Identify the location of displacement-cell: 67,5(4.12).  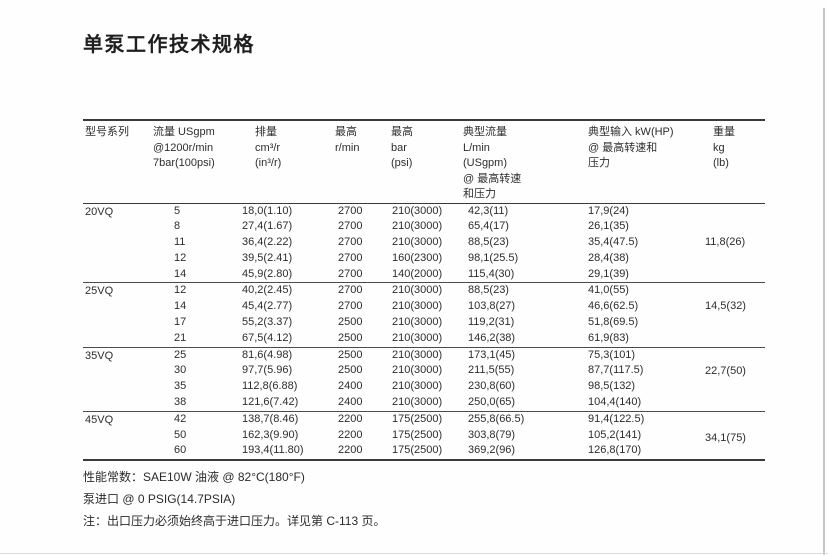
(267, 337).